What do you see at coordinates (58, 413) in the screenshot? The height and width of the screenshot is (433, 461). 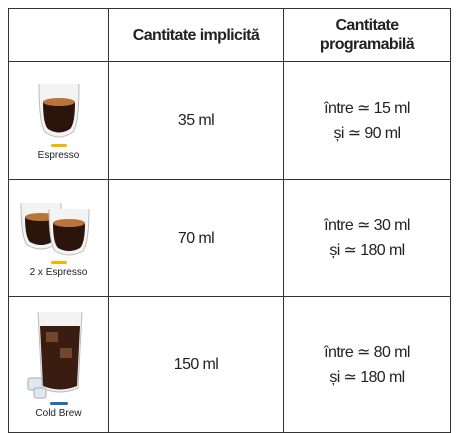 I see `drink-label: Cold Brew` at bounding box center [58, 413].